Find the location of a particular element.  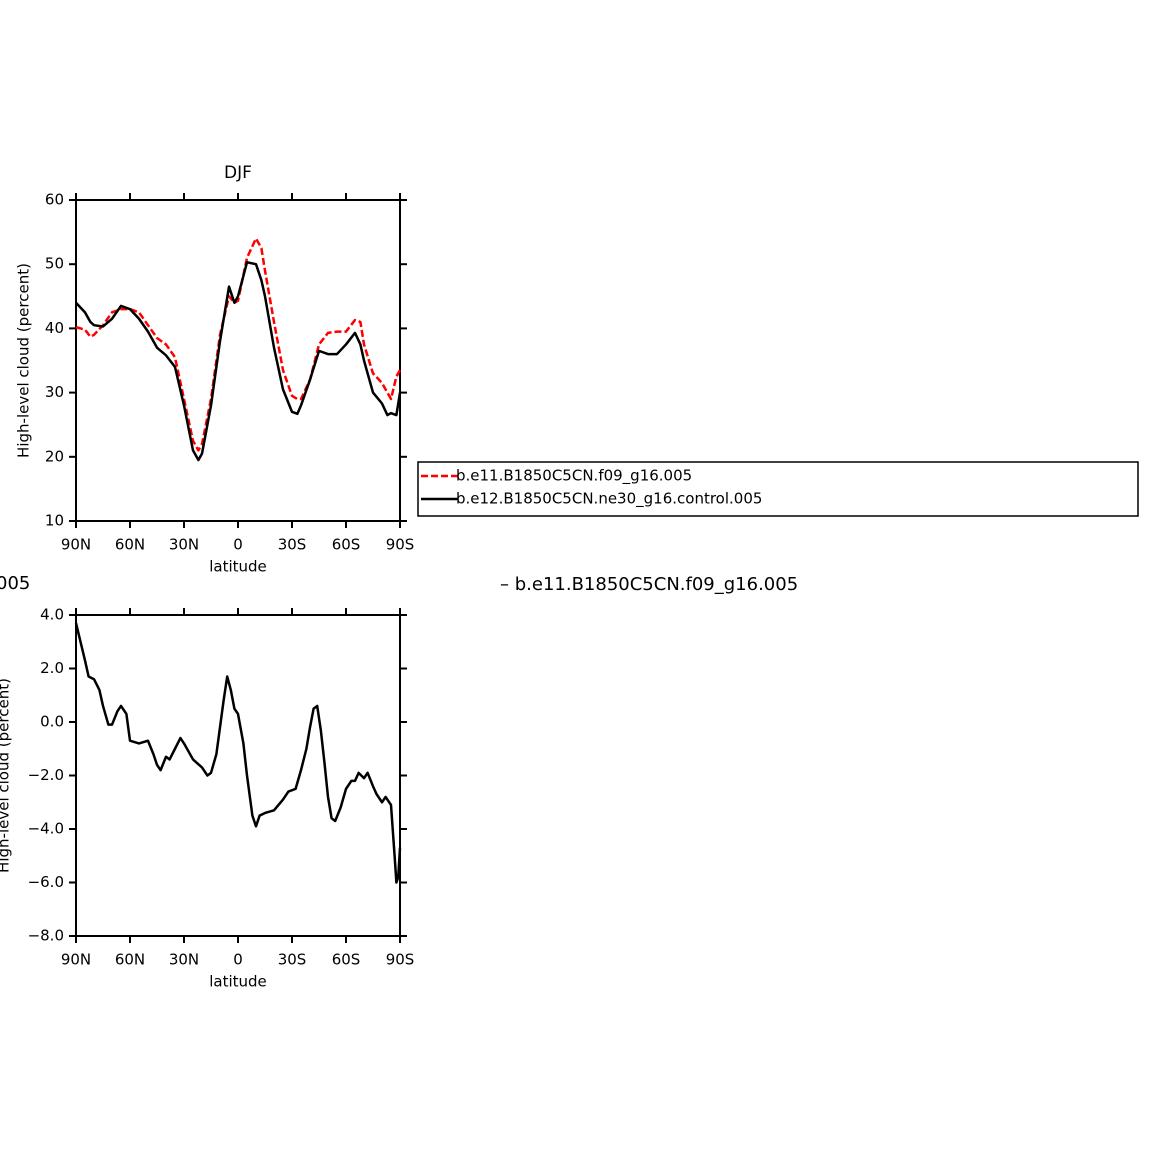

chart-title-fragment: – b.e11.B1850C5CN.f09_g16.005 is located at coordinates (649, 584).